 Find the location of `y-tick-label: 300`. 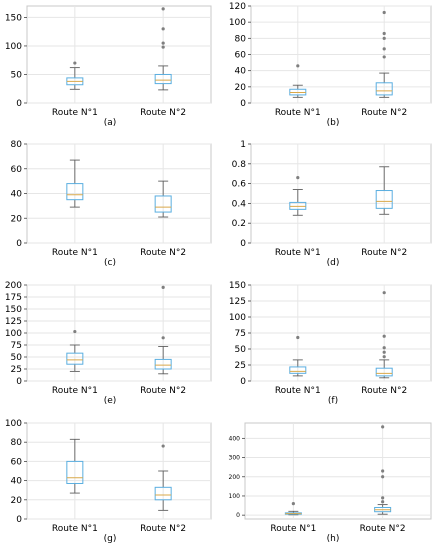

y-tick-label: 300 is located at coordinates (235, 458).